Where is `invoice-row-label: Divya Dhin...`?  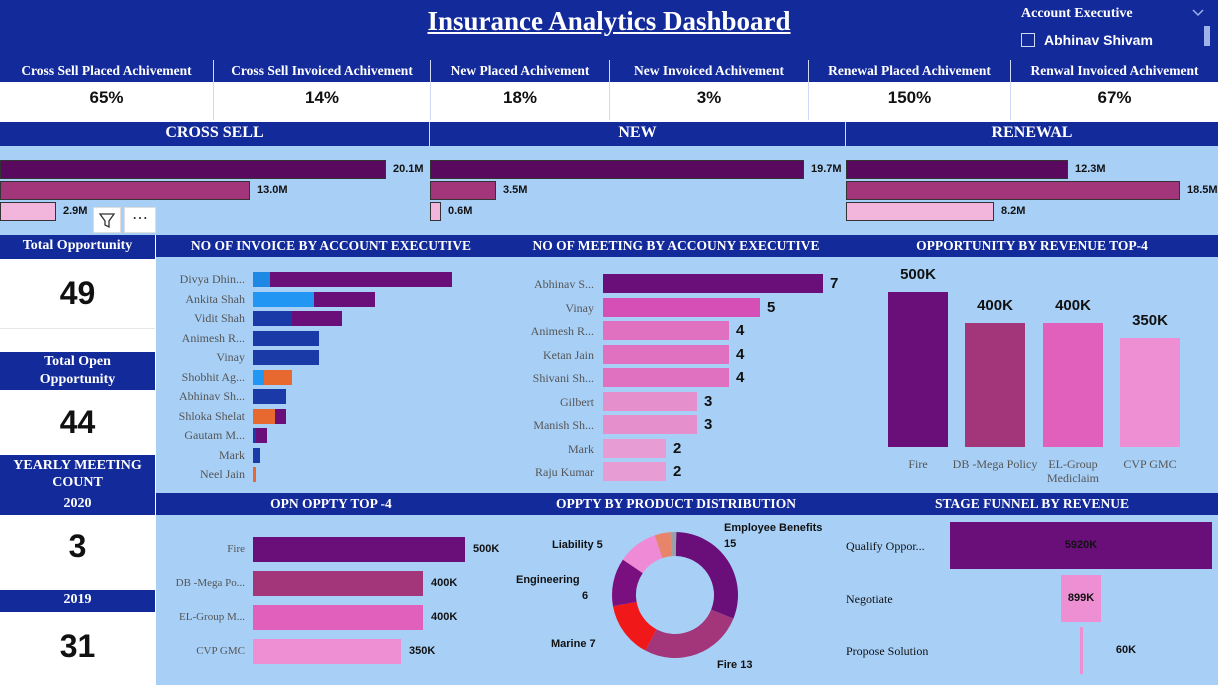 invoice-row-label: Divya Dhin... is located at coordinates (212, 279).